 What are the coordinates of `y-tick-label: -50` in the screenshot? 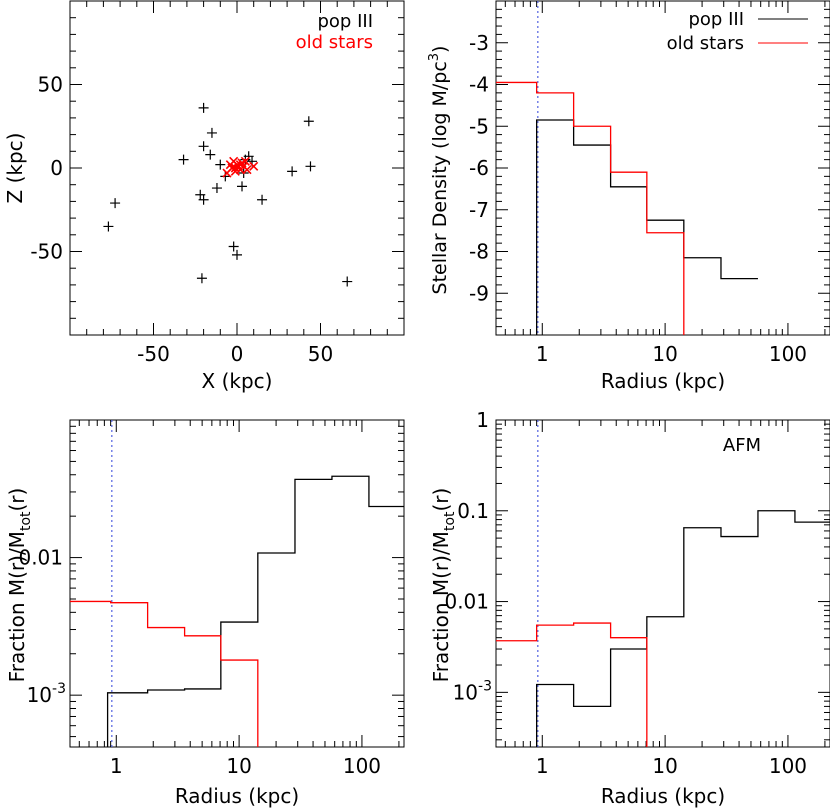 It's located at (46, 252).